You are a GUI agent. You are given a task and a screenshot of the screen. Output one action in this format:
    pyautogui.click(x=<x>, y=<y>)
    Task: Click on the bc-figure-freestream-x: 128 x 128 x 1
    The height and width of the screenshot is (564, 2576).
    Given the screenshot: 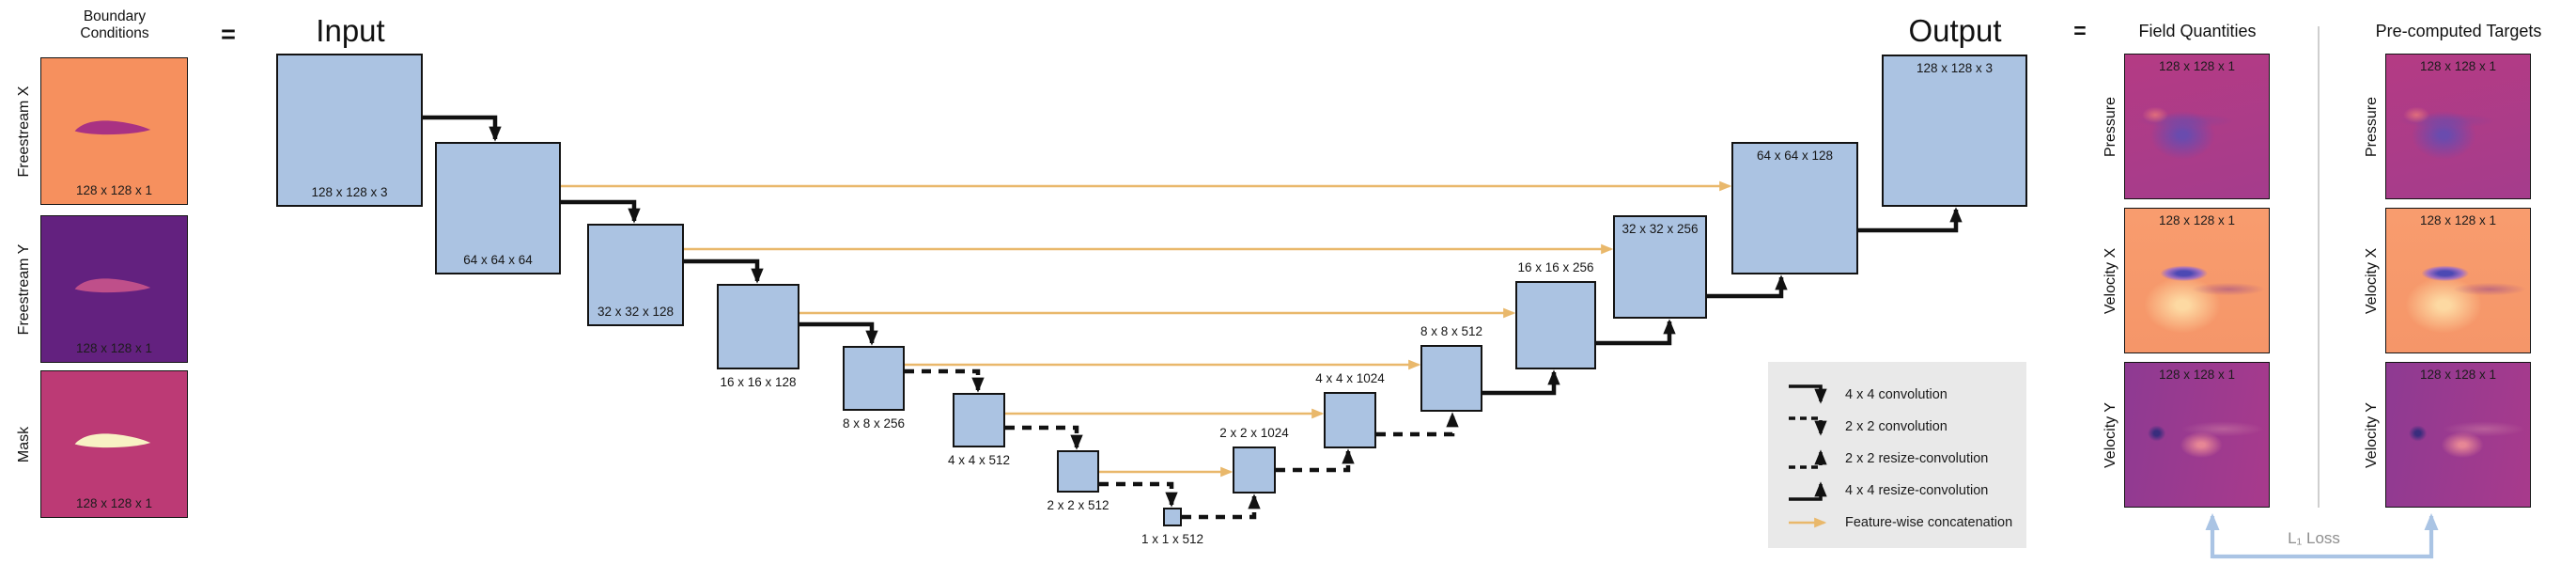 What is the action you would take?
    pyautogui.click(x=114, y=131)
    